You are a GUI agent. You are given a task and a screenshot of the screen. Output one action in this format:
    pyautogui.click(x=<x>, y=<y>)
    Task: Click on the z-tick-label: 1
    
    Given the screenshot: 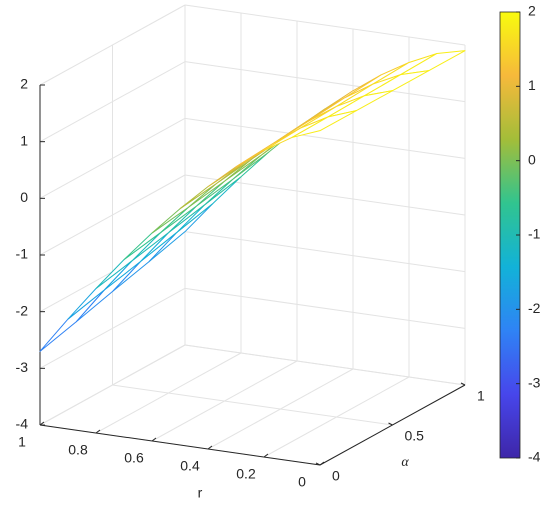 What is the action you would take?
    pyautogui.click(x=24, y=140)
    